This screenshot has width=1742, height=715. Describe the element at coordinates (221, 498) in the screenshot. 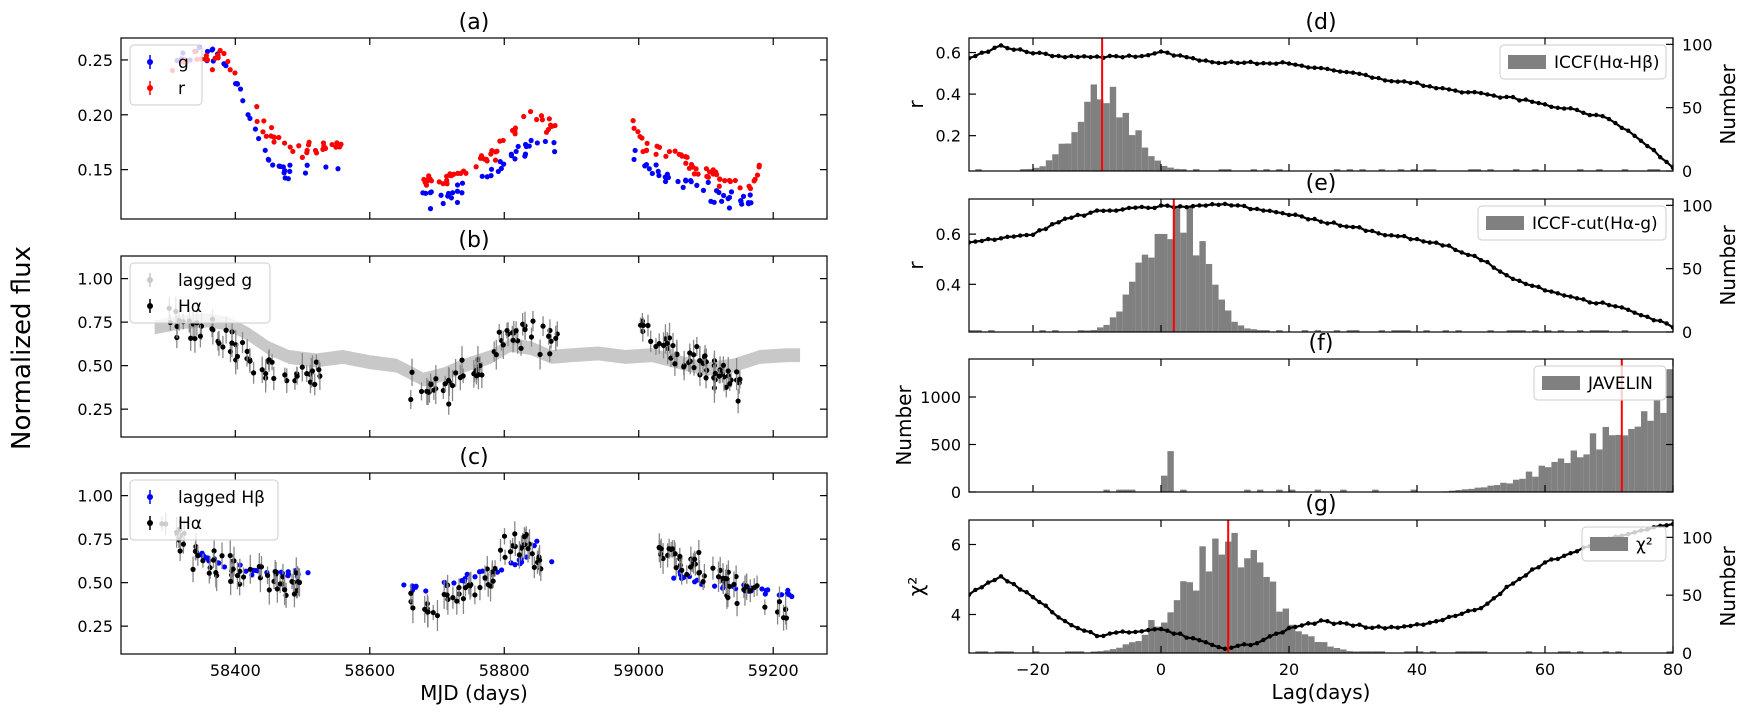

I see `legend-label: lagged Hβ` at that location.